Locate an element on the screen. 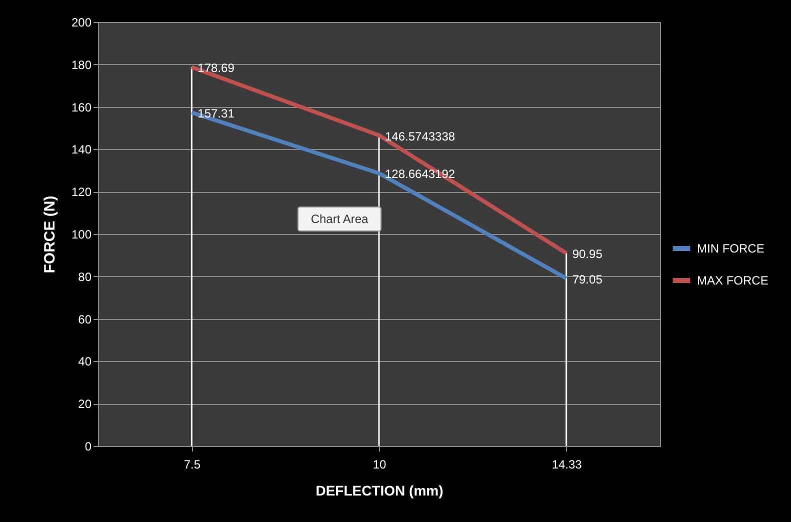  y-tick-label: 60 is located at coordinates (85, 319).